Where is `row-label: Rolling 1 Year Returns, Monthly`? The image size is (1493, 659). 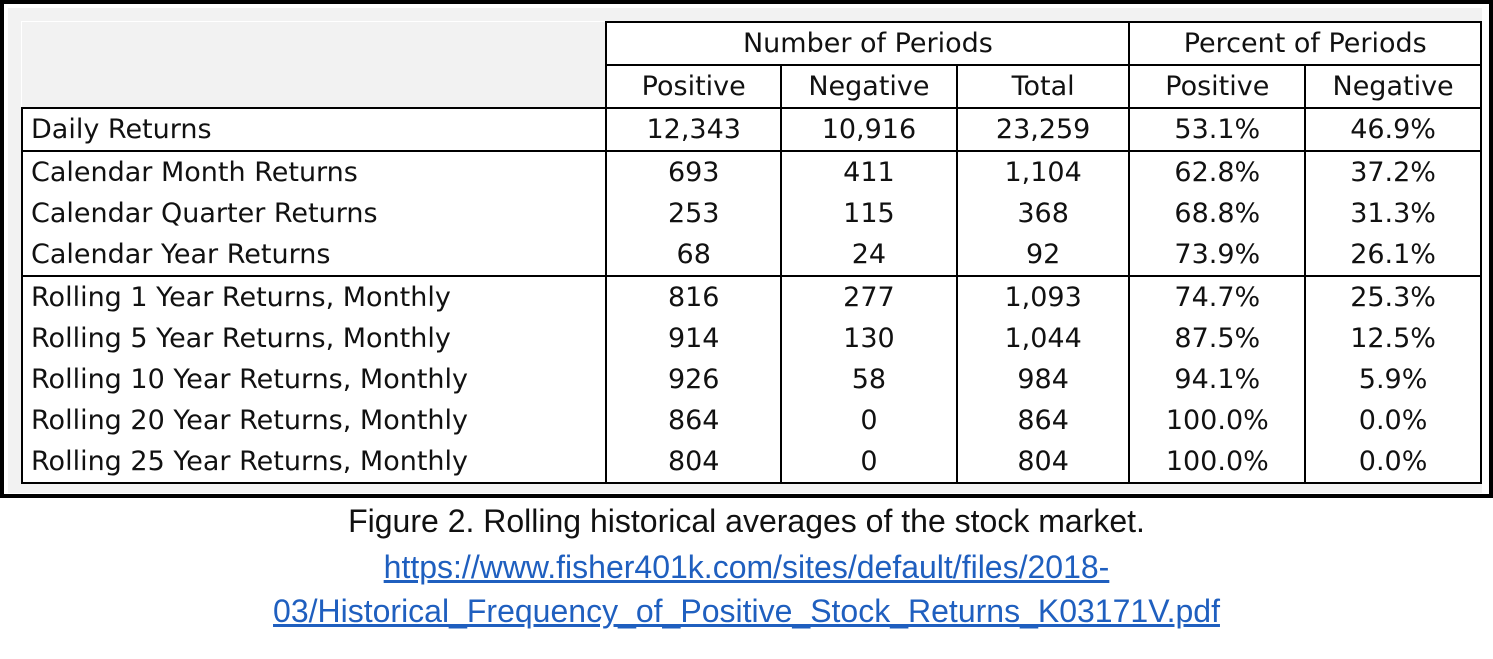
row-label: Rolling 1 Year Returns, Monthly is located at coordinates (314, 296).